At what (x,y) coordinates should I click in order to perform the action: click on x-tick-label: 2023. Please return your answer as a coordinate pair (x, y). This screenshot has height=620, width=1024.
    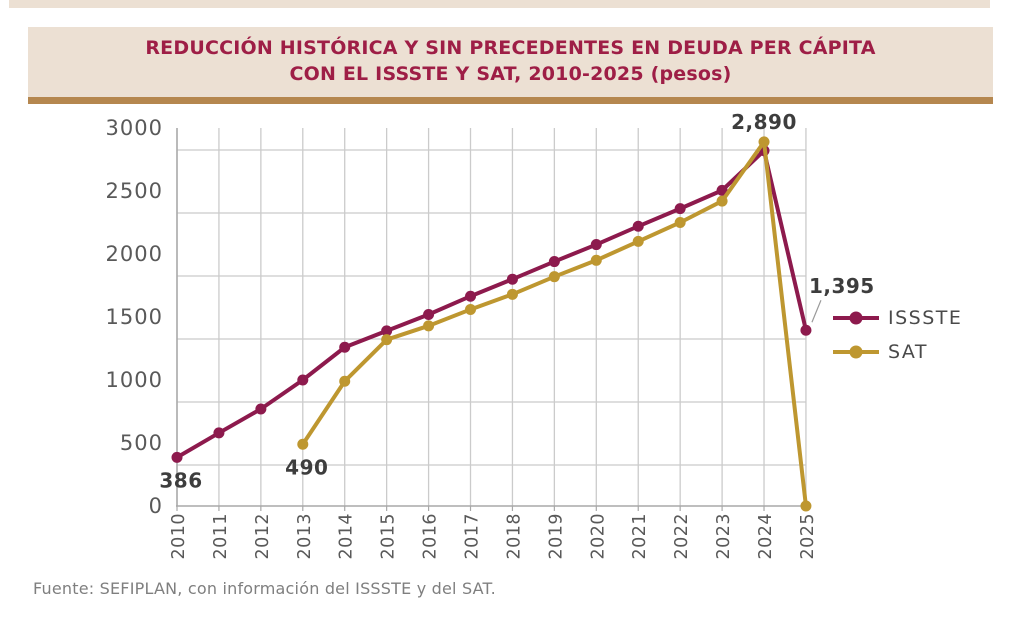
    Looking at the image, I should click on (724, 536).